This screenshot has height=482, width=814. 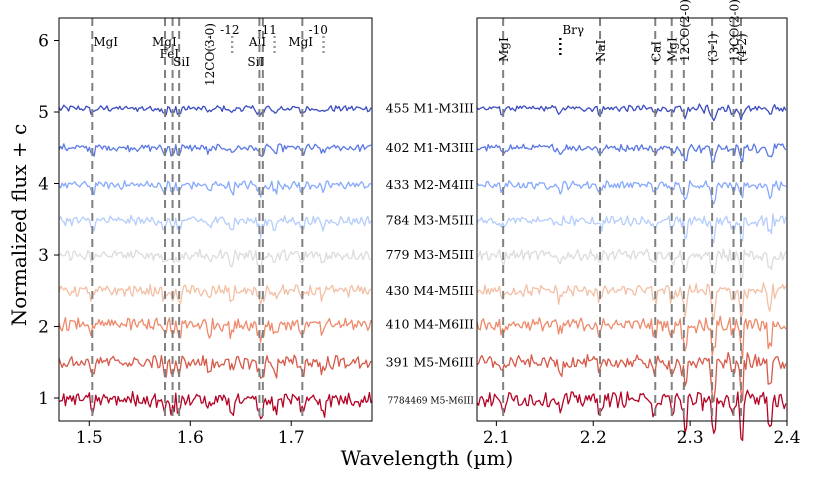 What do you see at coordinates (496, 438) in the screenshot?
I see `x-tick-label-1-0: 2.1` at bounding box center [496, 438].